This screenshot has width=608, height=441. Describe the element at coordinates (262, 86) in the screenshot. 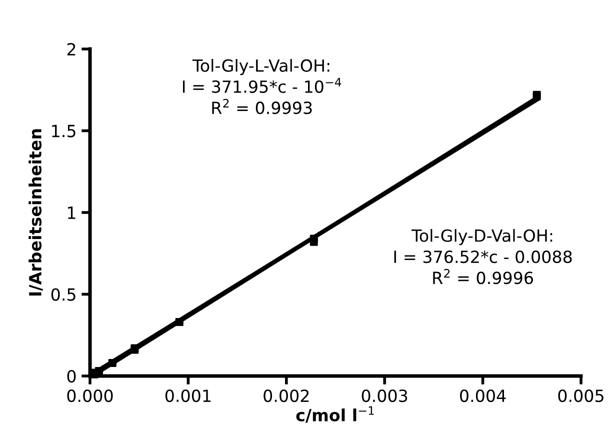

I see `text: Tol-Gly-L-Val-OH: I = 371.95*c - 10$^{−4}$ R$^{2}$ = 0.9993` at that location.